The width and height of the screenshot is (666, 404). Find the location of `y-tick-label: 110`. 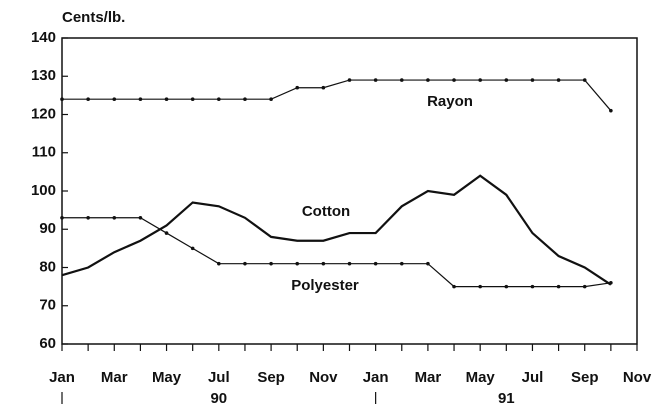

y-tick-label: 110 is located at coordinates (44, 152).